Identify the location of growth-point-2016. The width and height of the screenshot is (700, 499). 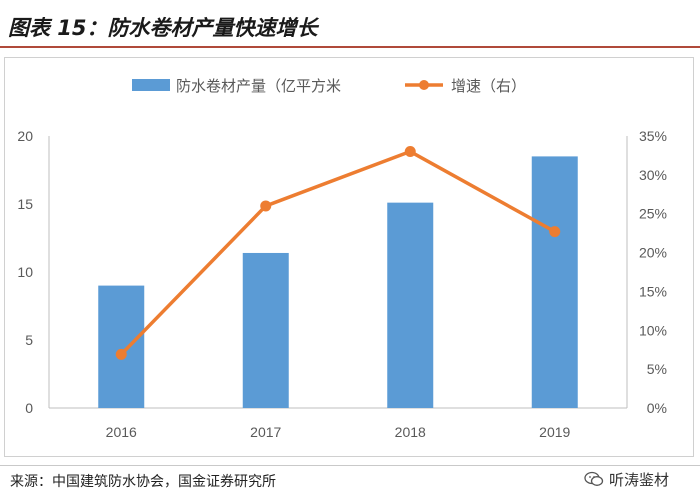
(121, 354).